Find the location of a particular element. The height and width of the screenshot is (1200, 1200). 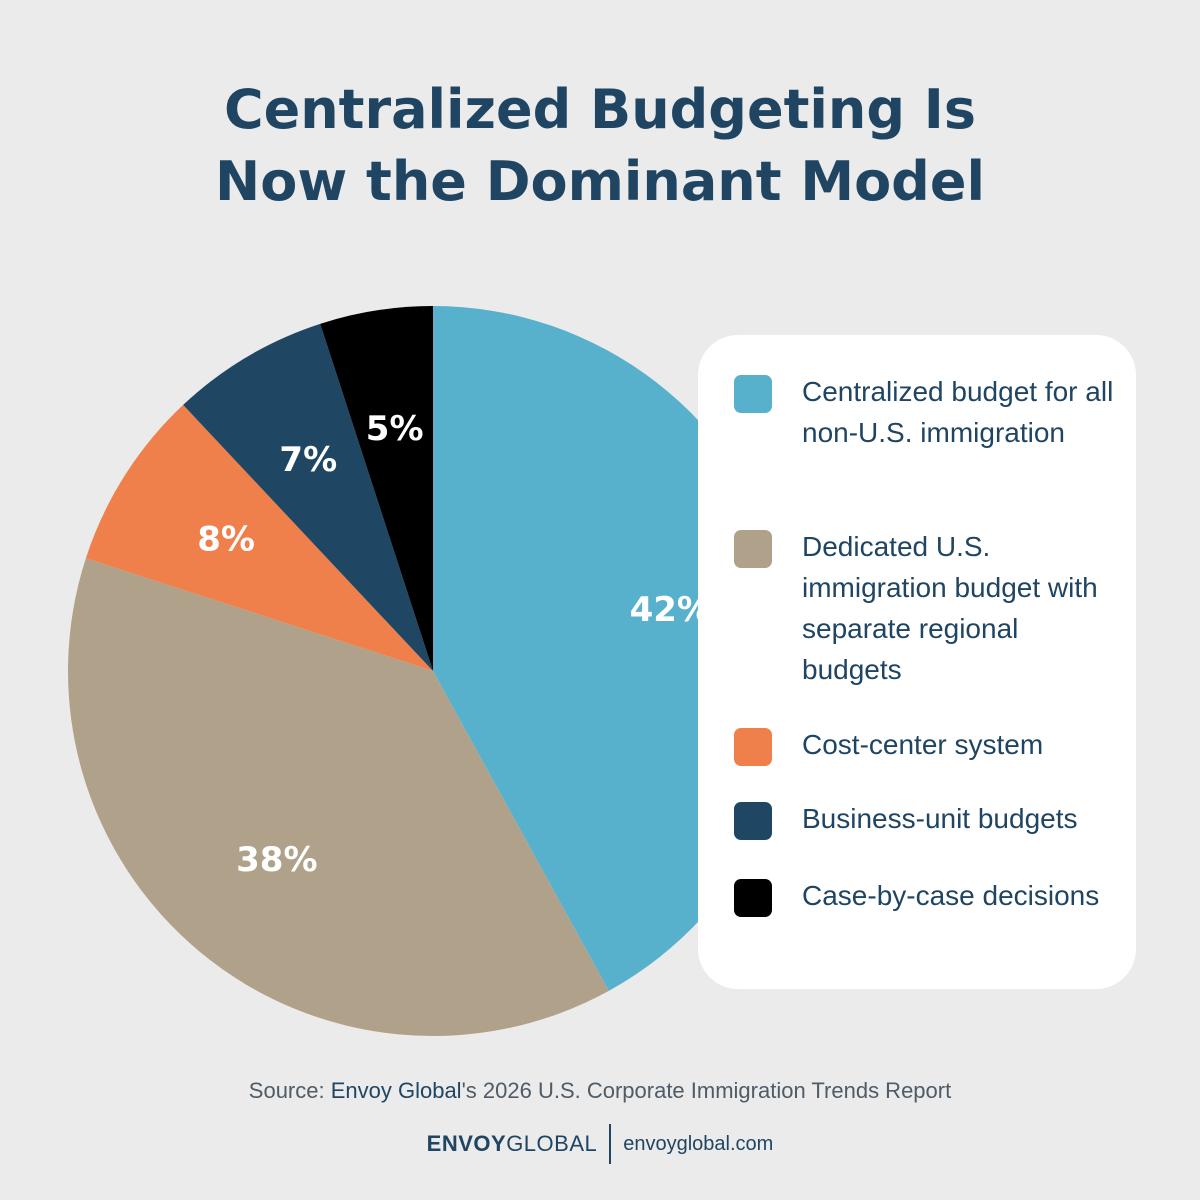

website-link: envoyglobal.com is located at coordinates (698, 1143).